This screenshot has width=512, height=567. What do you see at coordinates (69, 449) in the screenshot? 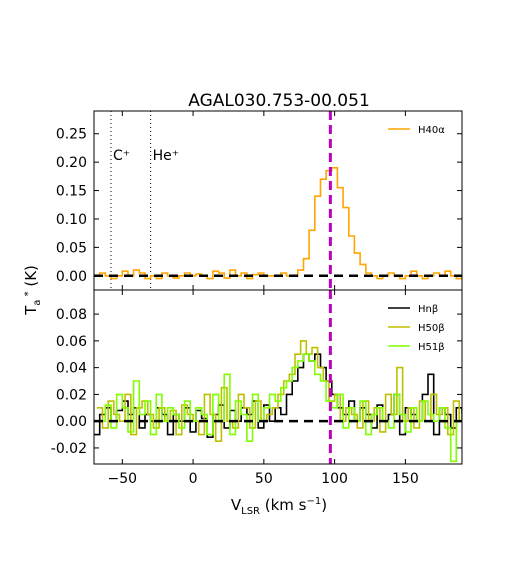
I see `y-tick-label: -0.02` at bounding box center [69, 449].